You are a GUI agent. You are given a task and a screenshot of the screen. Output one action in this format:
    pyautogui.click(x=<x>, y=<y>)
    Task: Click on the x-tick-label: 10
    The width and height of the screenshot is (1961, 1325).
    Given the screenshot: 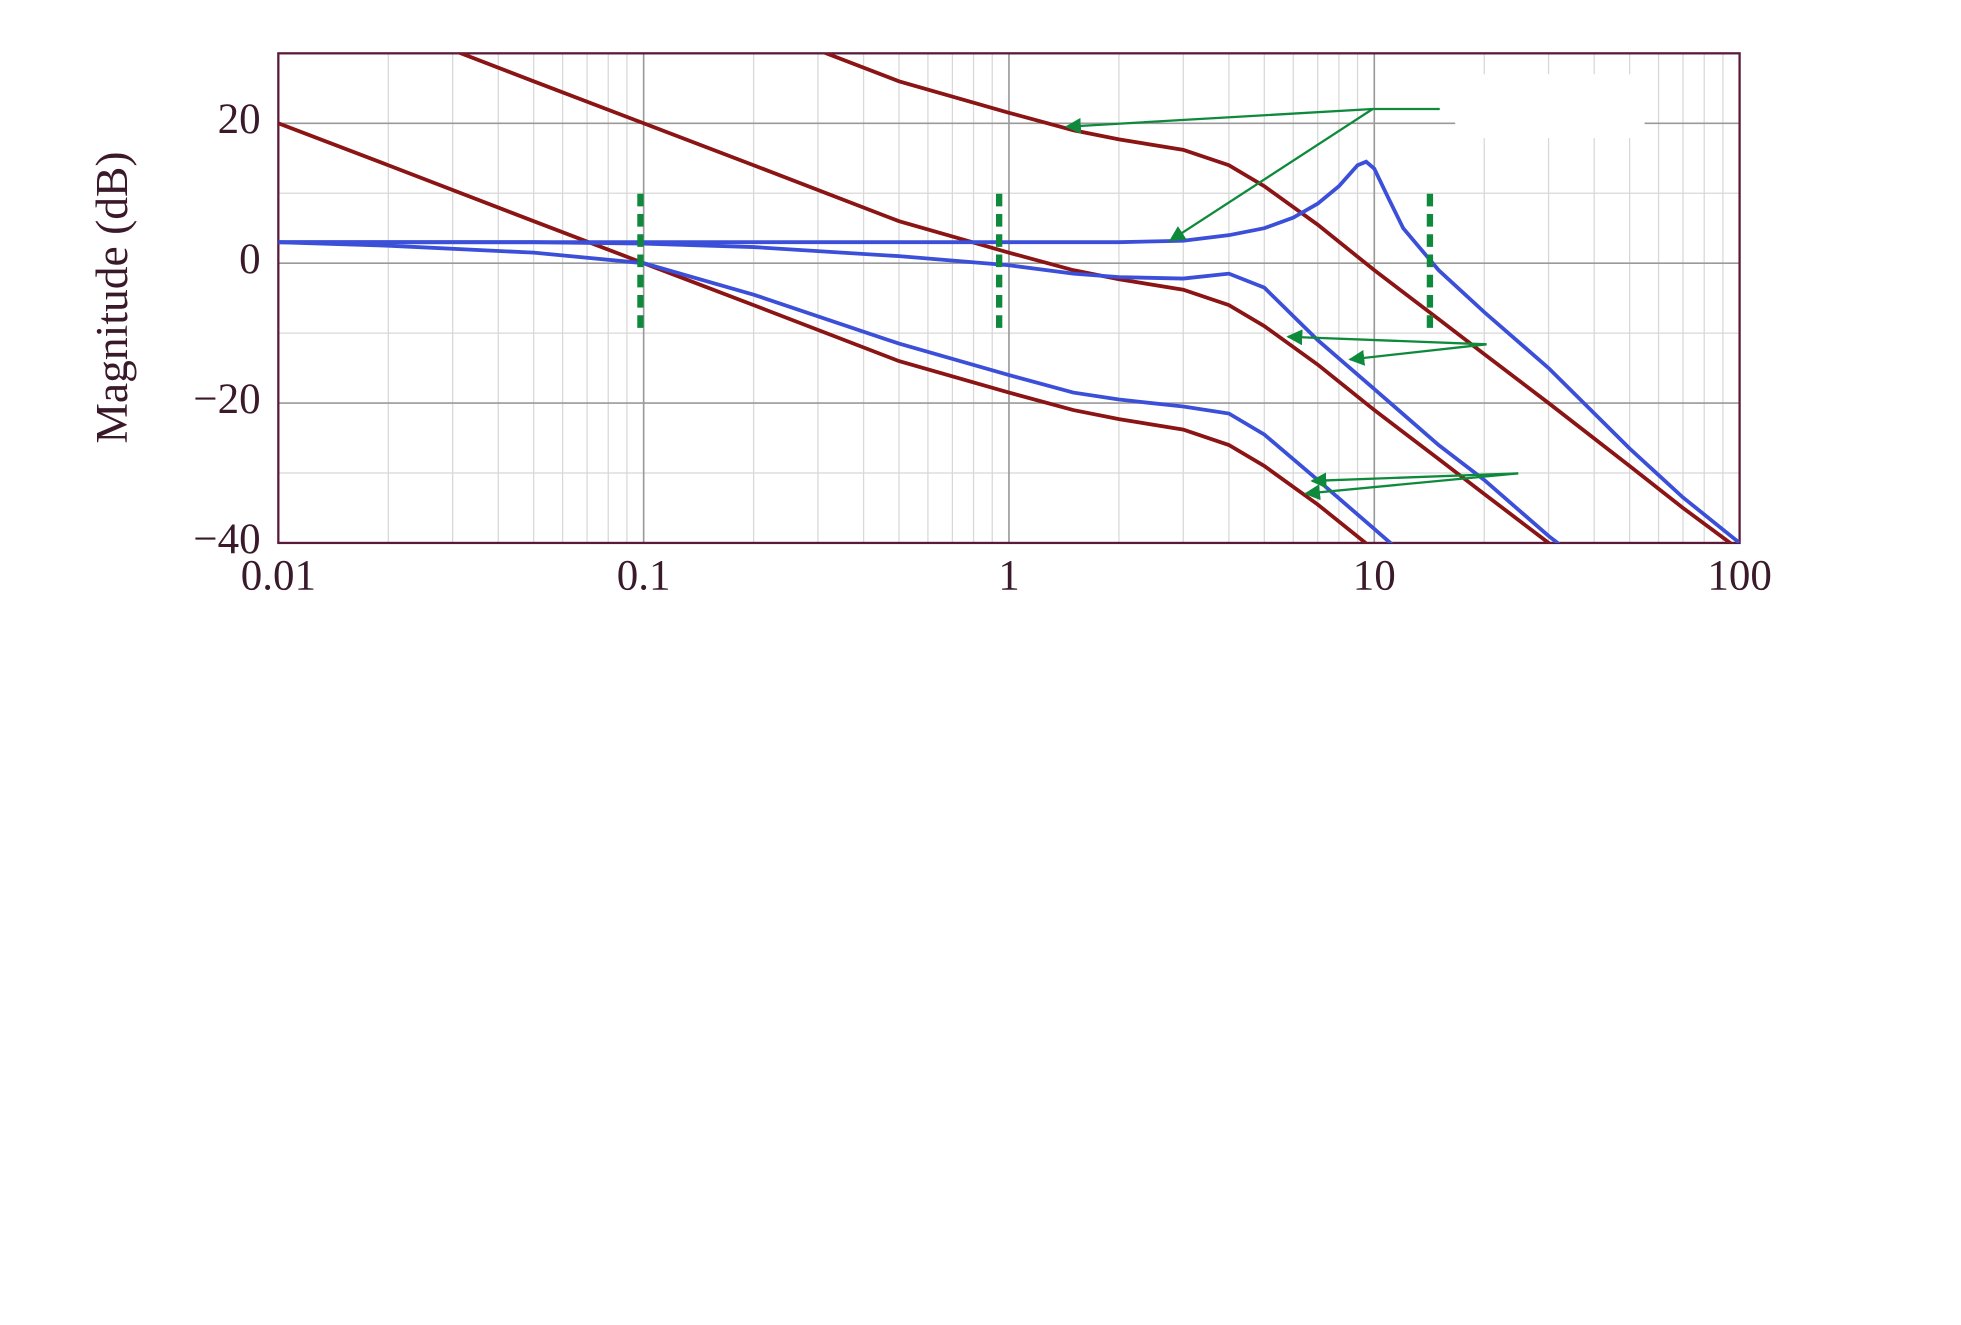 What is the action you would take?
    pyautogui.click(x=1374, y=576)
    